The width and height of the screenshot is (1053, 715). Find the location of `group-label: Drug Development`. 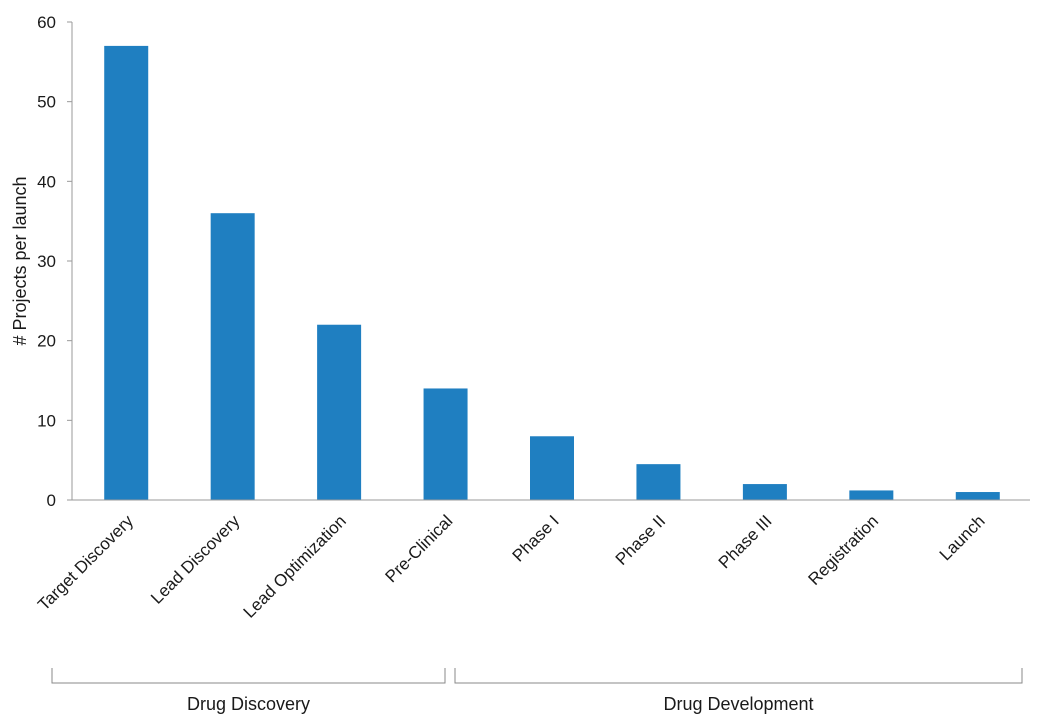

group-label: Drug Development is located at coordinates (738, 704).